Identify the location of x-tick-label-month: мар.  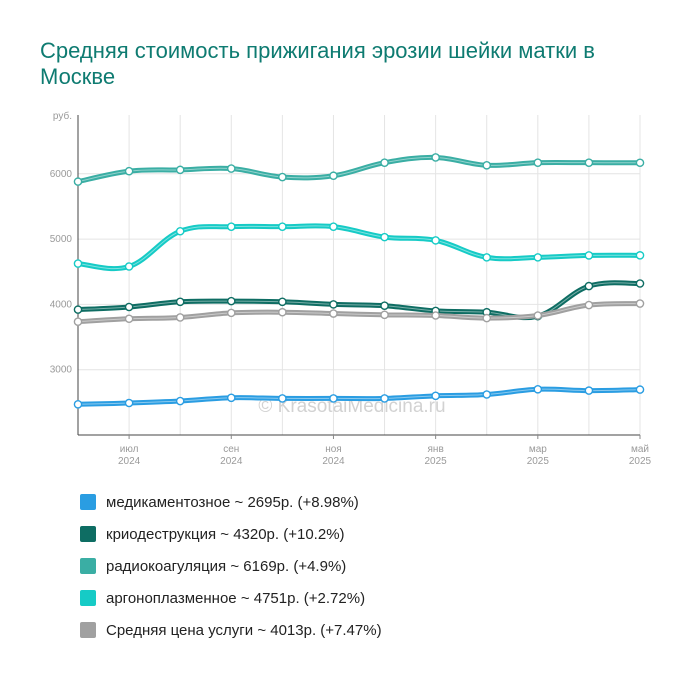
(538, 449).